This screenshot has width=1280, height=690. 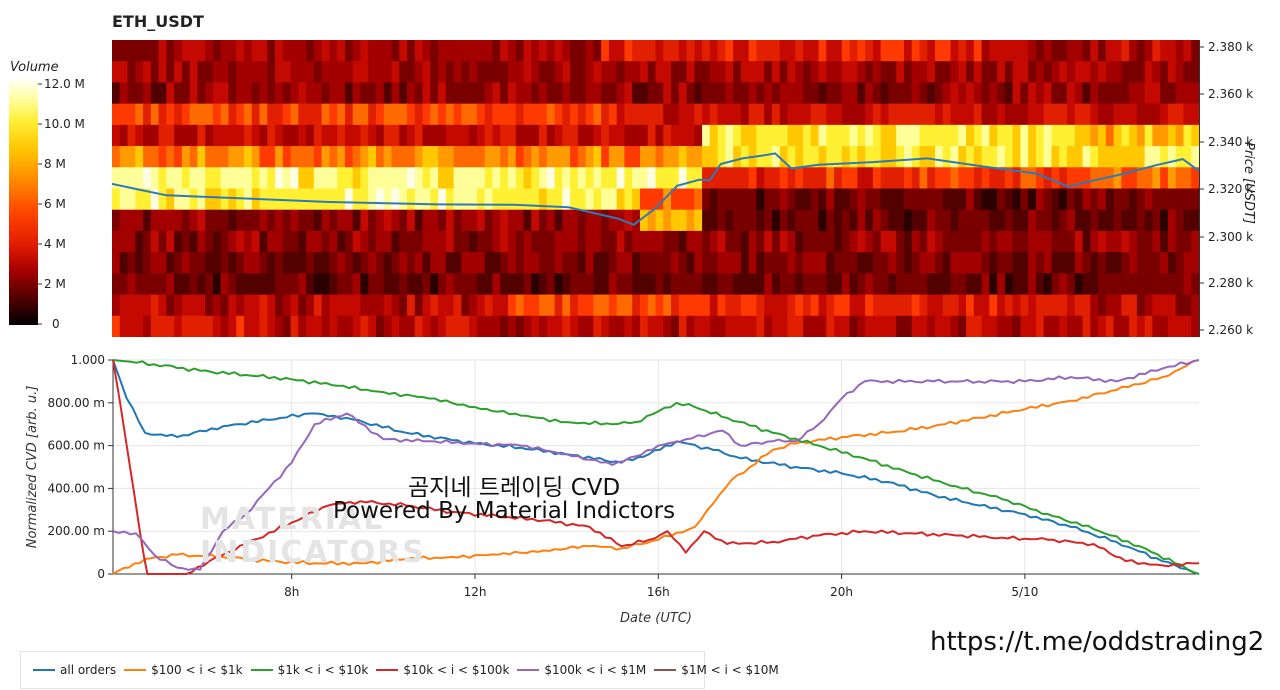 What do you see at coordinates (581, 670) in the screenshot?
I see `legend-item: $100k < i < $1M` at bounding box center [581, 670].